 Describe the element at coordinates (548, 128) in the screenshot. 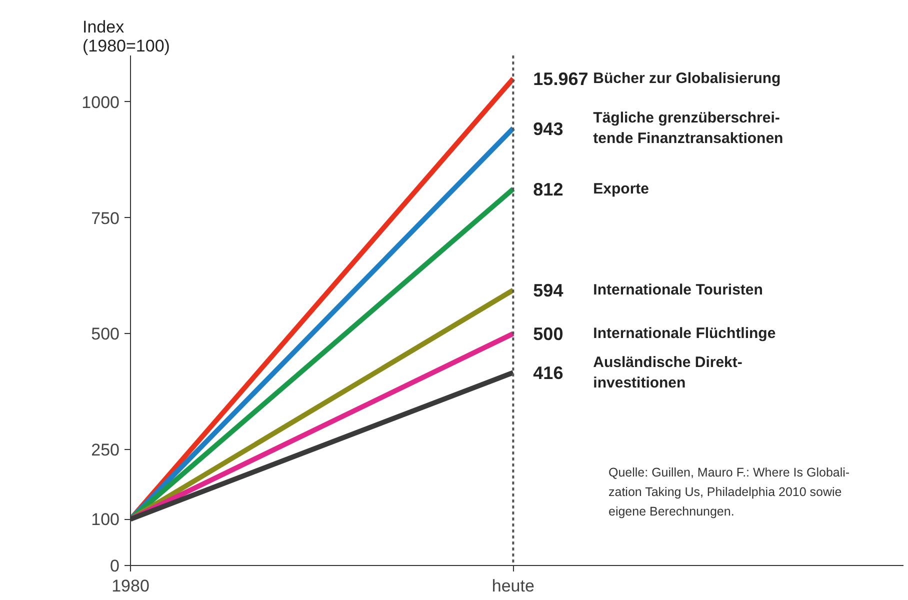

I see `data-label: 943` at that location.